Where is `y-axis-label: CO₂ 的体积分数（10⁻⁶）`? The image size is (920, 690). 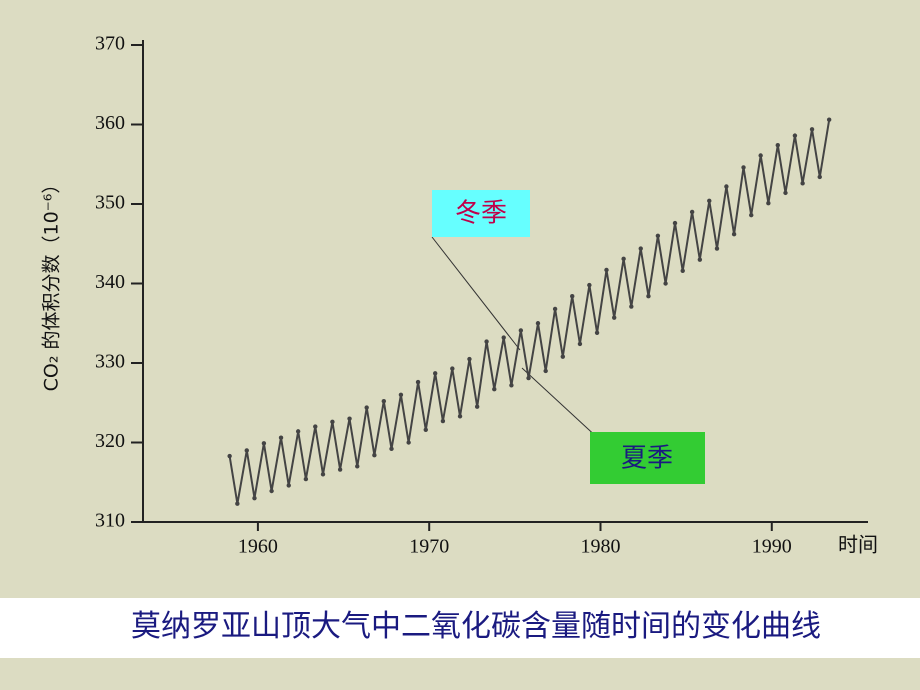 y-axis-label: CO₂ 的体积分数（10⁻⁶） is located at coordinates (52, 283).